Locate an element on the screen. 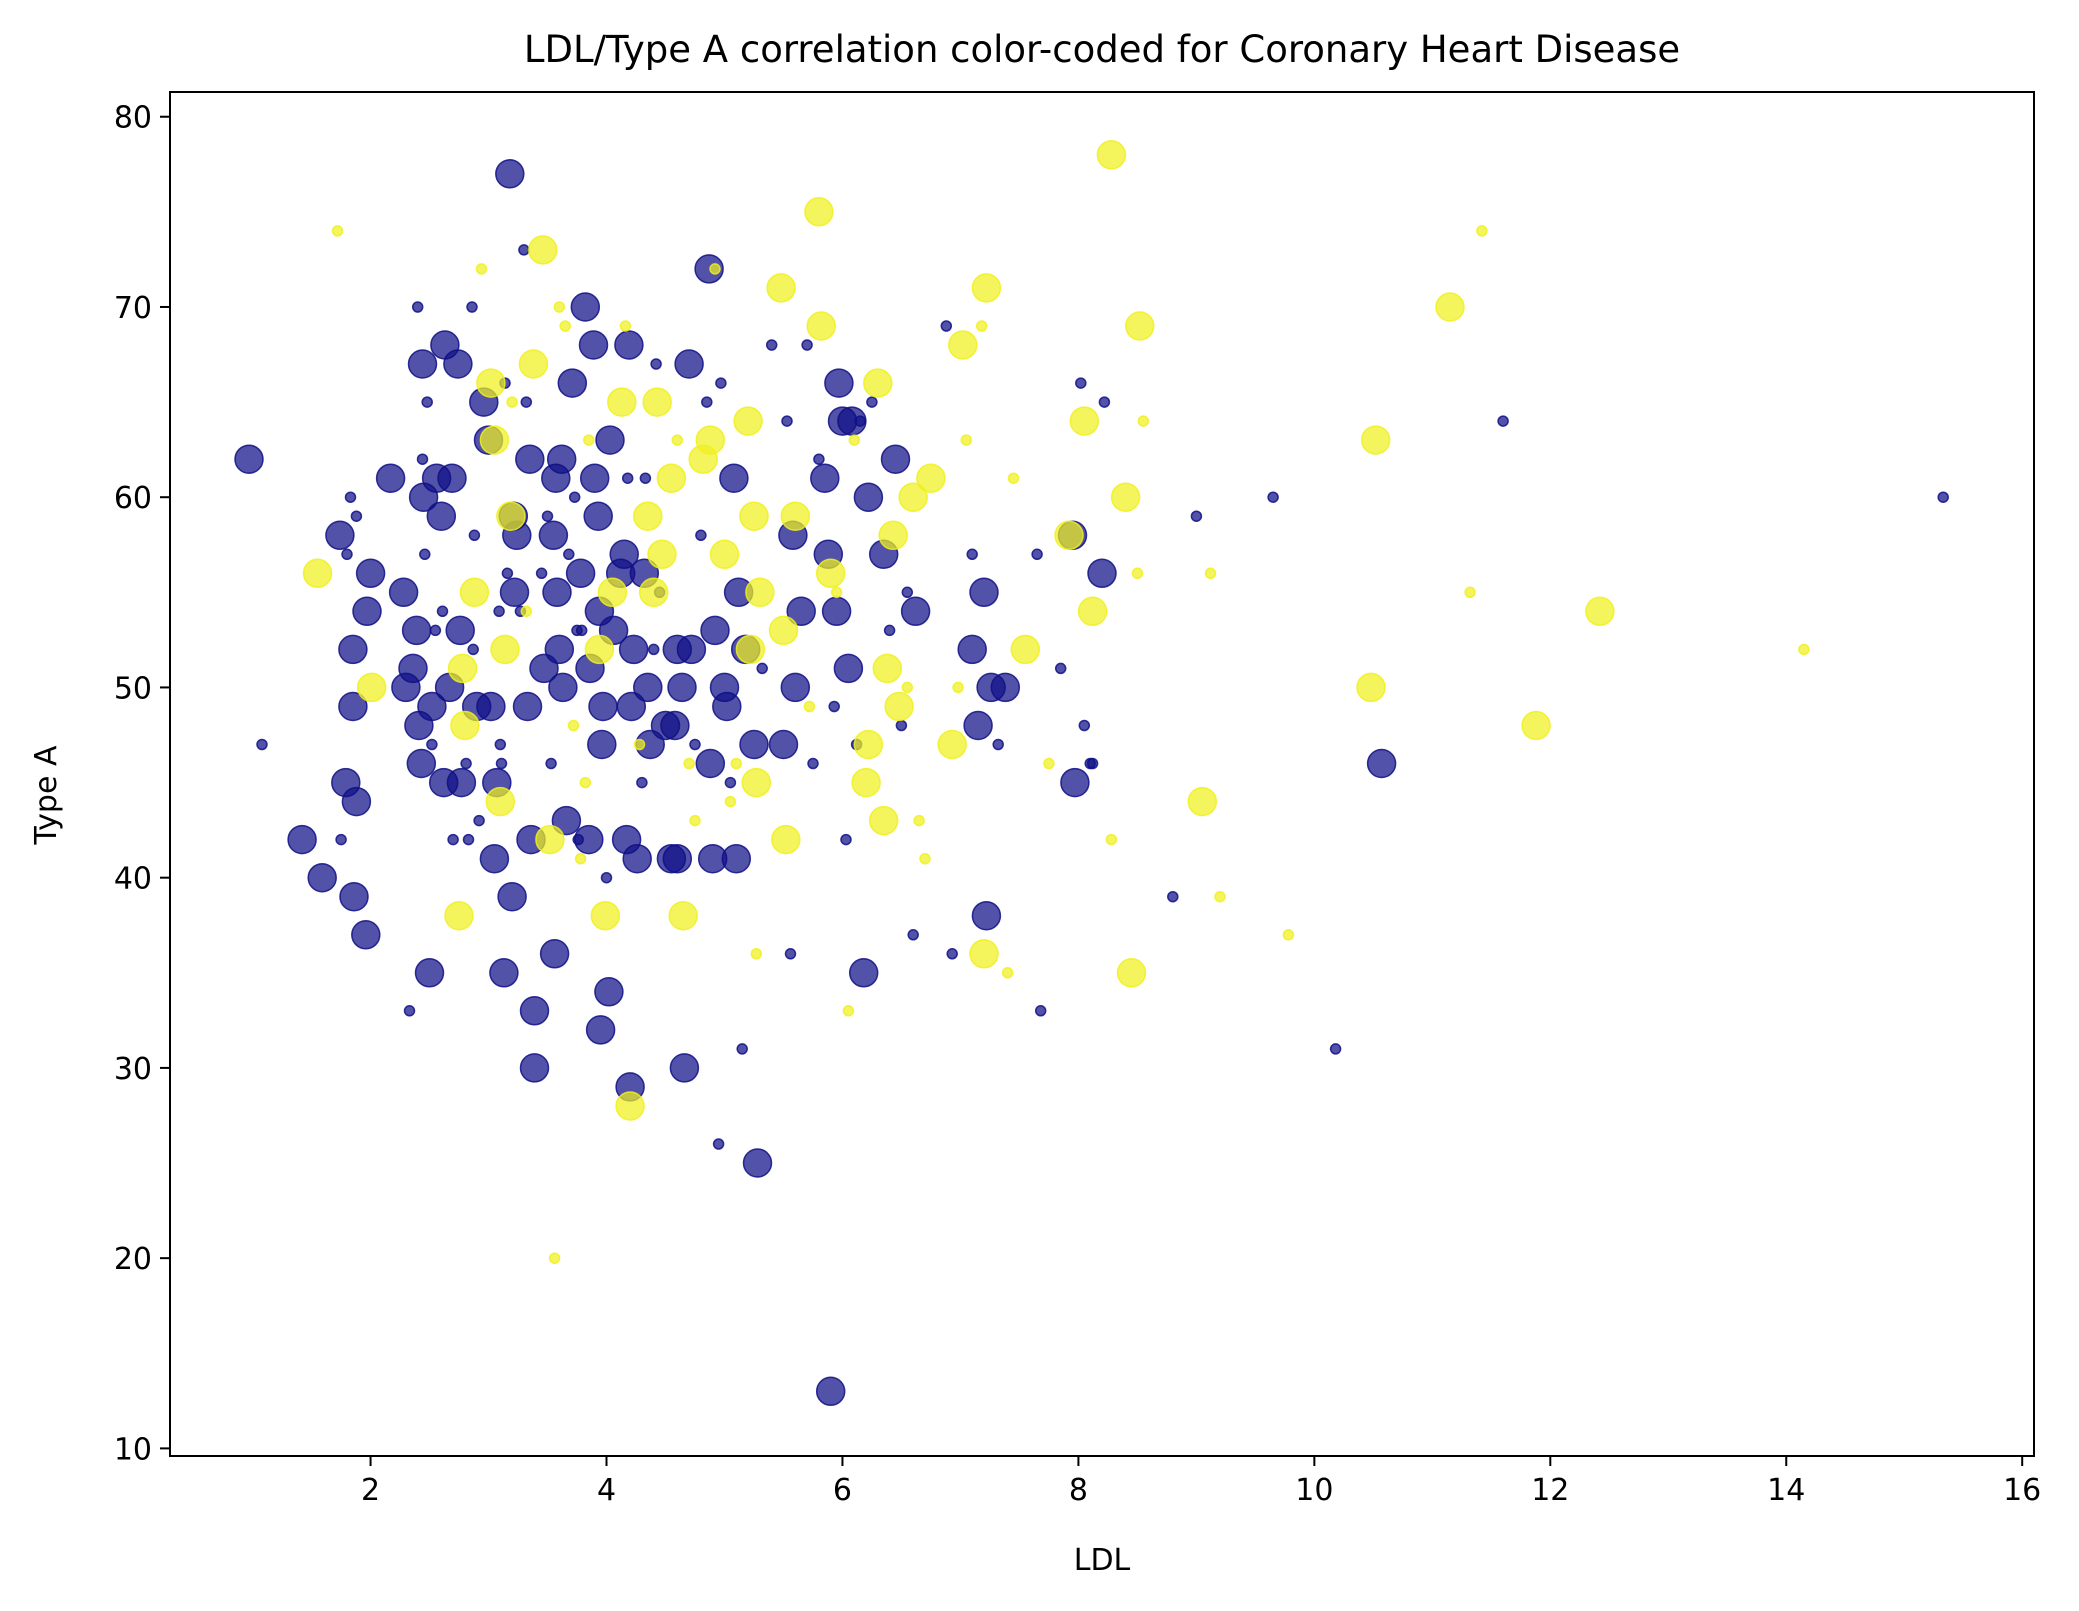  x-tick-label: 14 is located at coordinates (1786, 1490).